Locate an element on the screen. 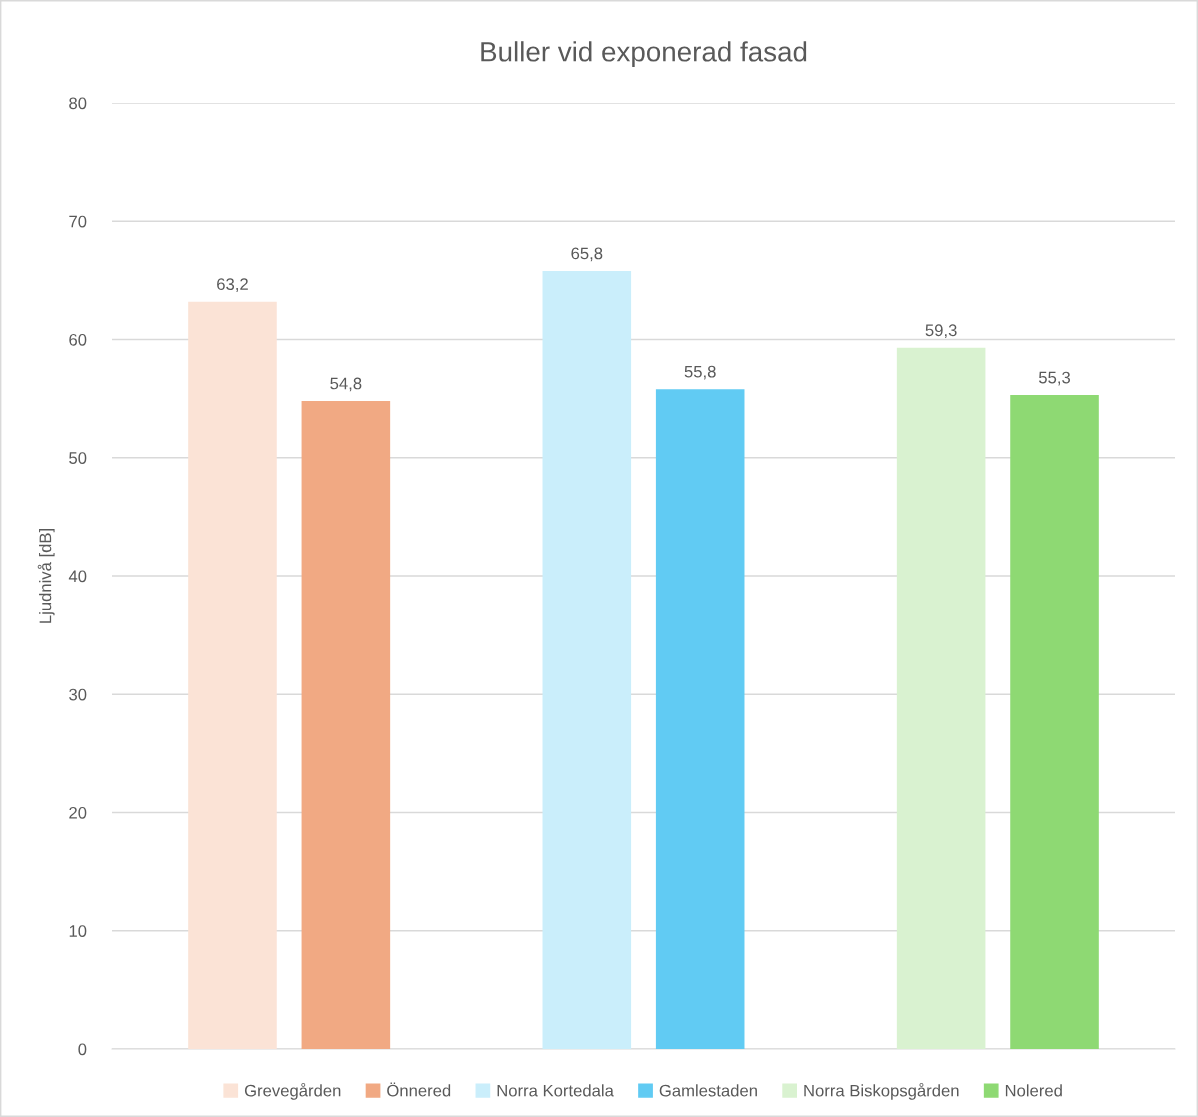 This screenshot has width=1198, height=1117. y-tick-label: 60 is located at coordinates (78, 339).